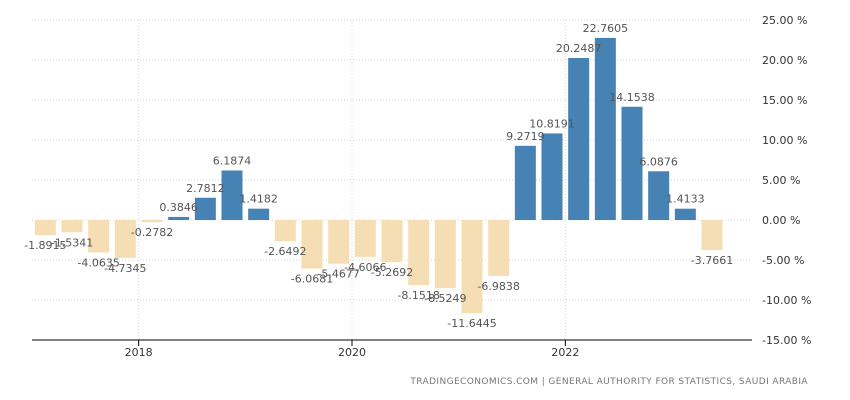 This screenshot has width=850, height=400. What do you see at coordinates (786, 300) in the screenshot?
I see `y-tick-label: -10.00 %` at bounding box center [786, 300].